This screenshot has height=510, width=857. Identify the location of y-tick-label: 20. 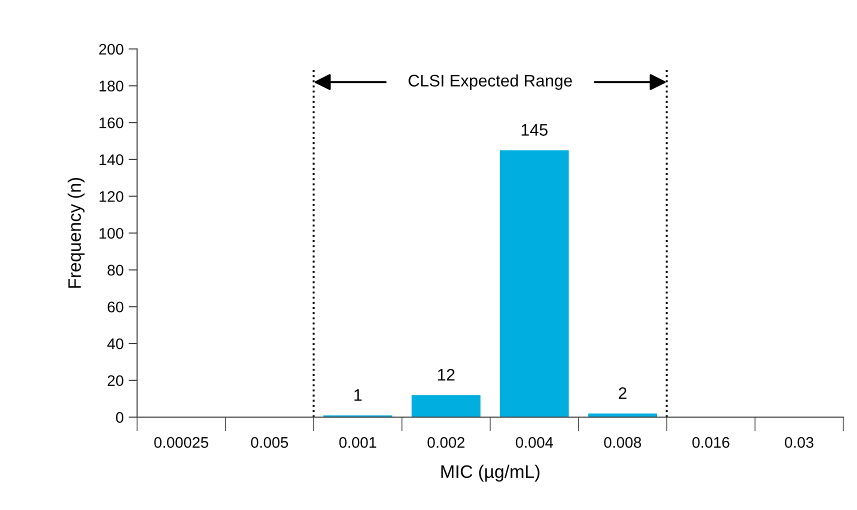
(116, 380).